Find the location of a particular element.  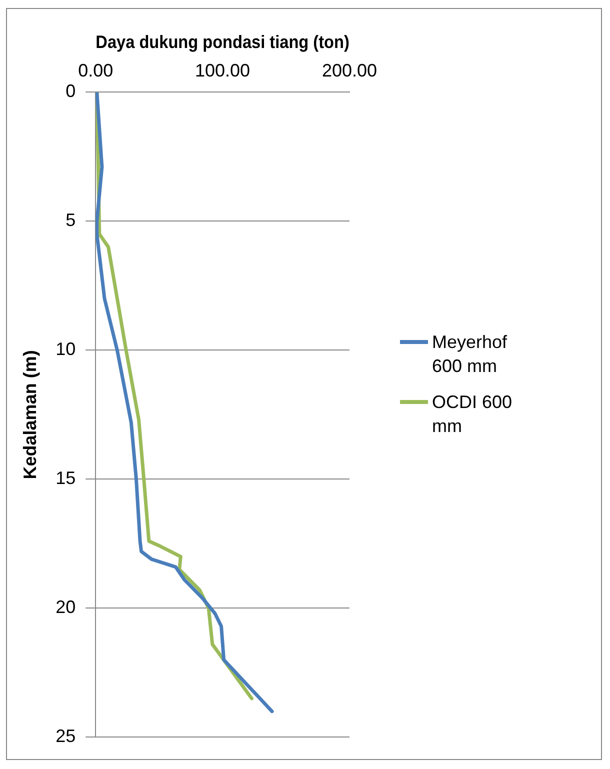

x-tick-label: 100.00 is located at coordinates (222, 70).